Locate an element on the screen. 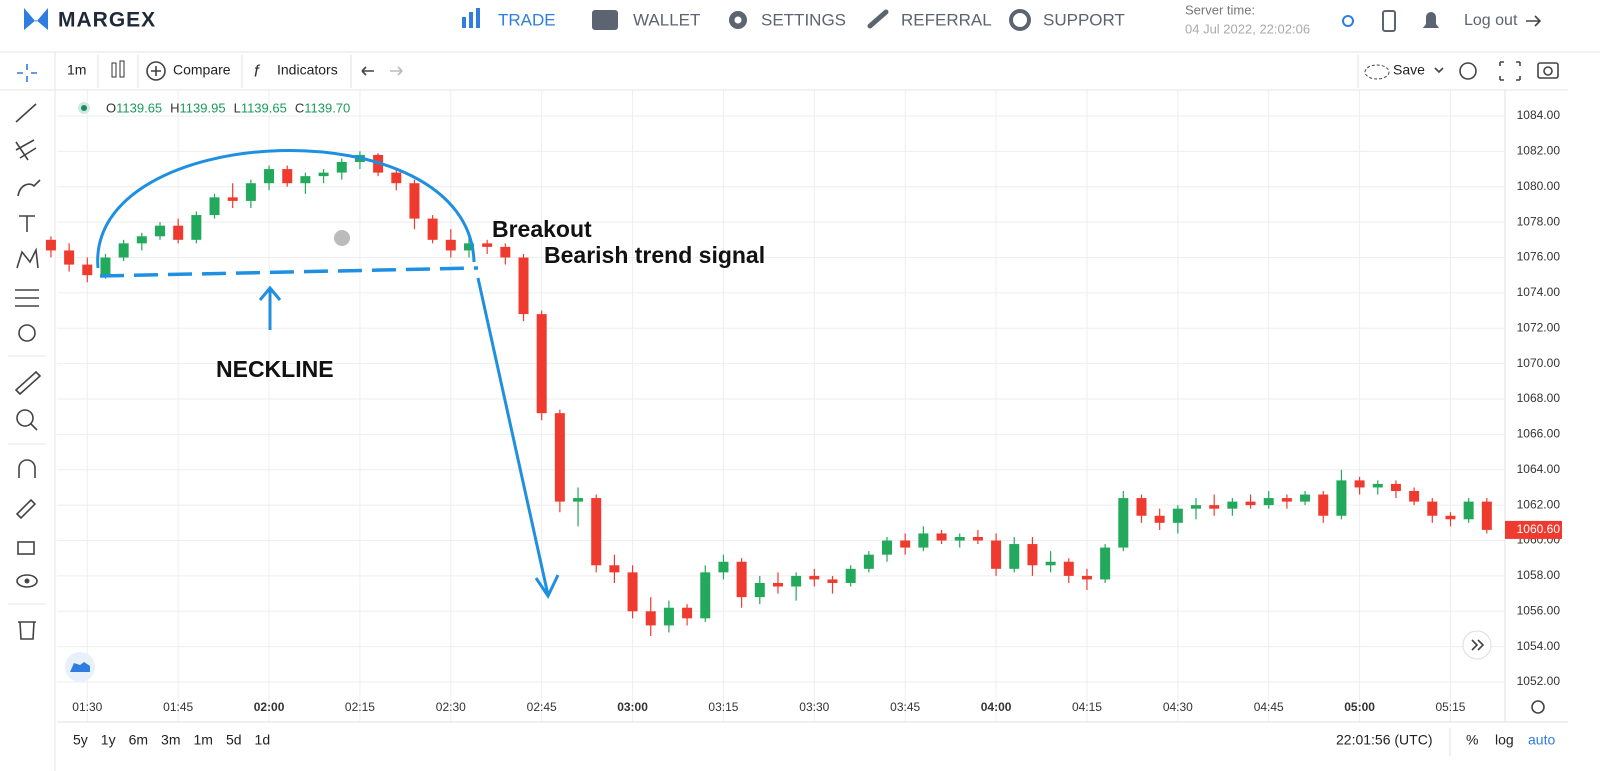 This screenshot has height=771, width=1600. text-tool is located at coordinates (27, 223).